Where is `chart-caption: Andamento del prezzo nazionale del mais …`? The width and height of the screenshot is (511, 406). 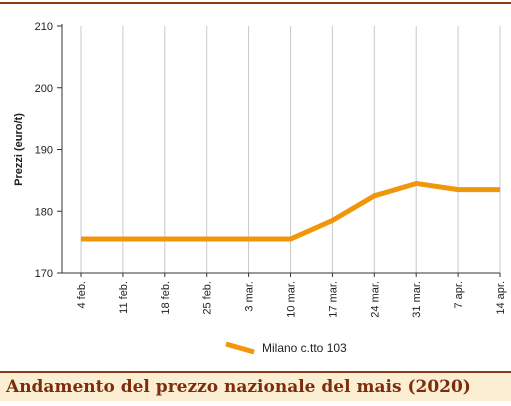 chart-caption: Andamento del prezzo nazionale del mais … is located at coordinates (238, 387).